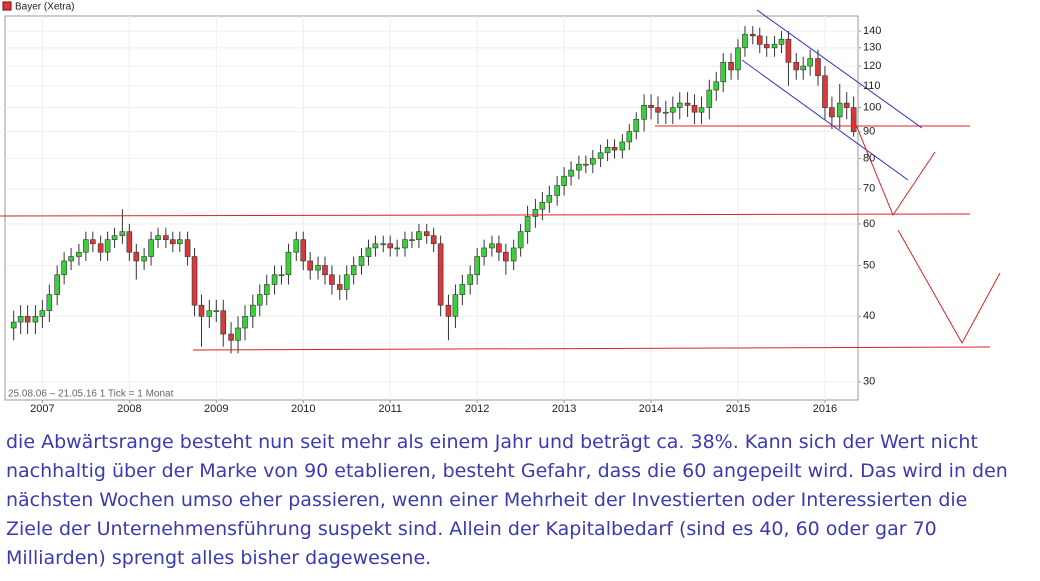 Image resolution: width=1040 pixels, height=581 pixels. What do you see at coordinates (303, 409) in the screenshot?
I see `x-tick-label: 2010` at bounding box center [303, 409].